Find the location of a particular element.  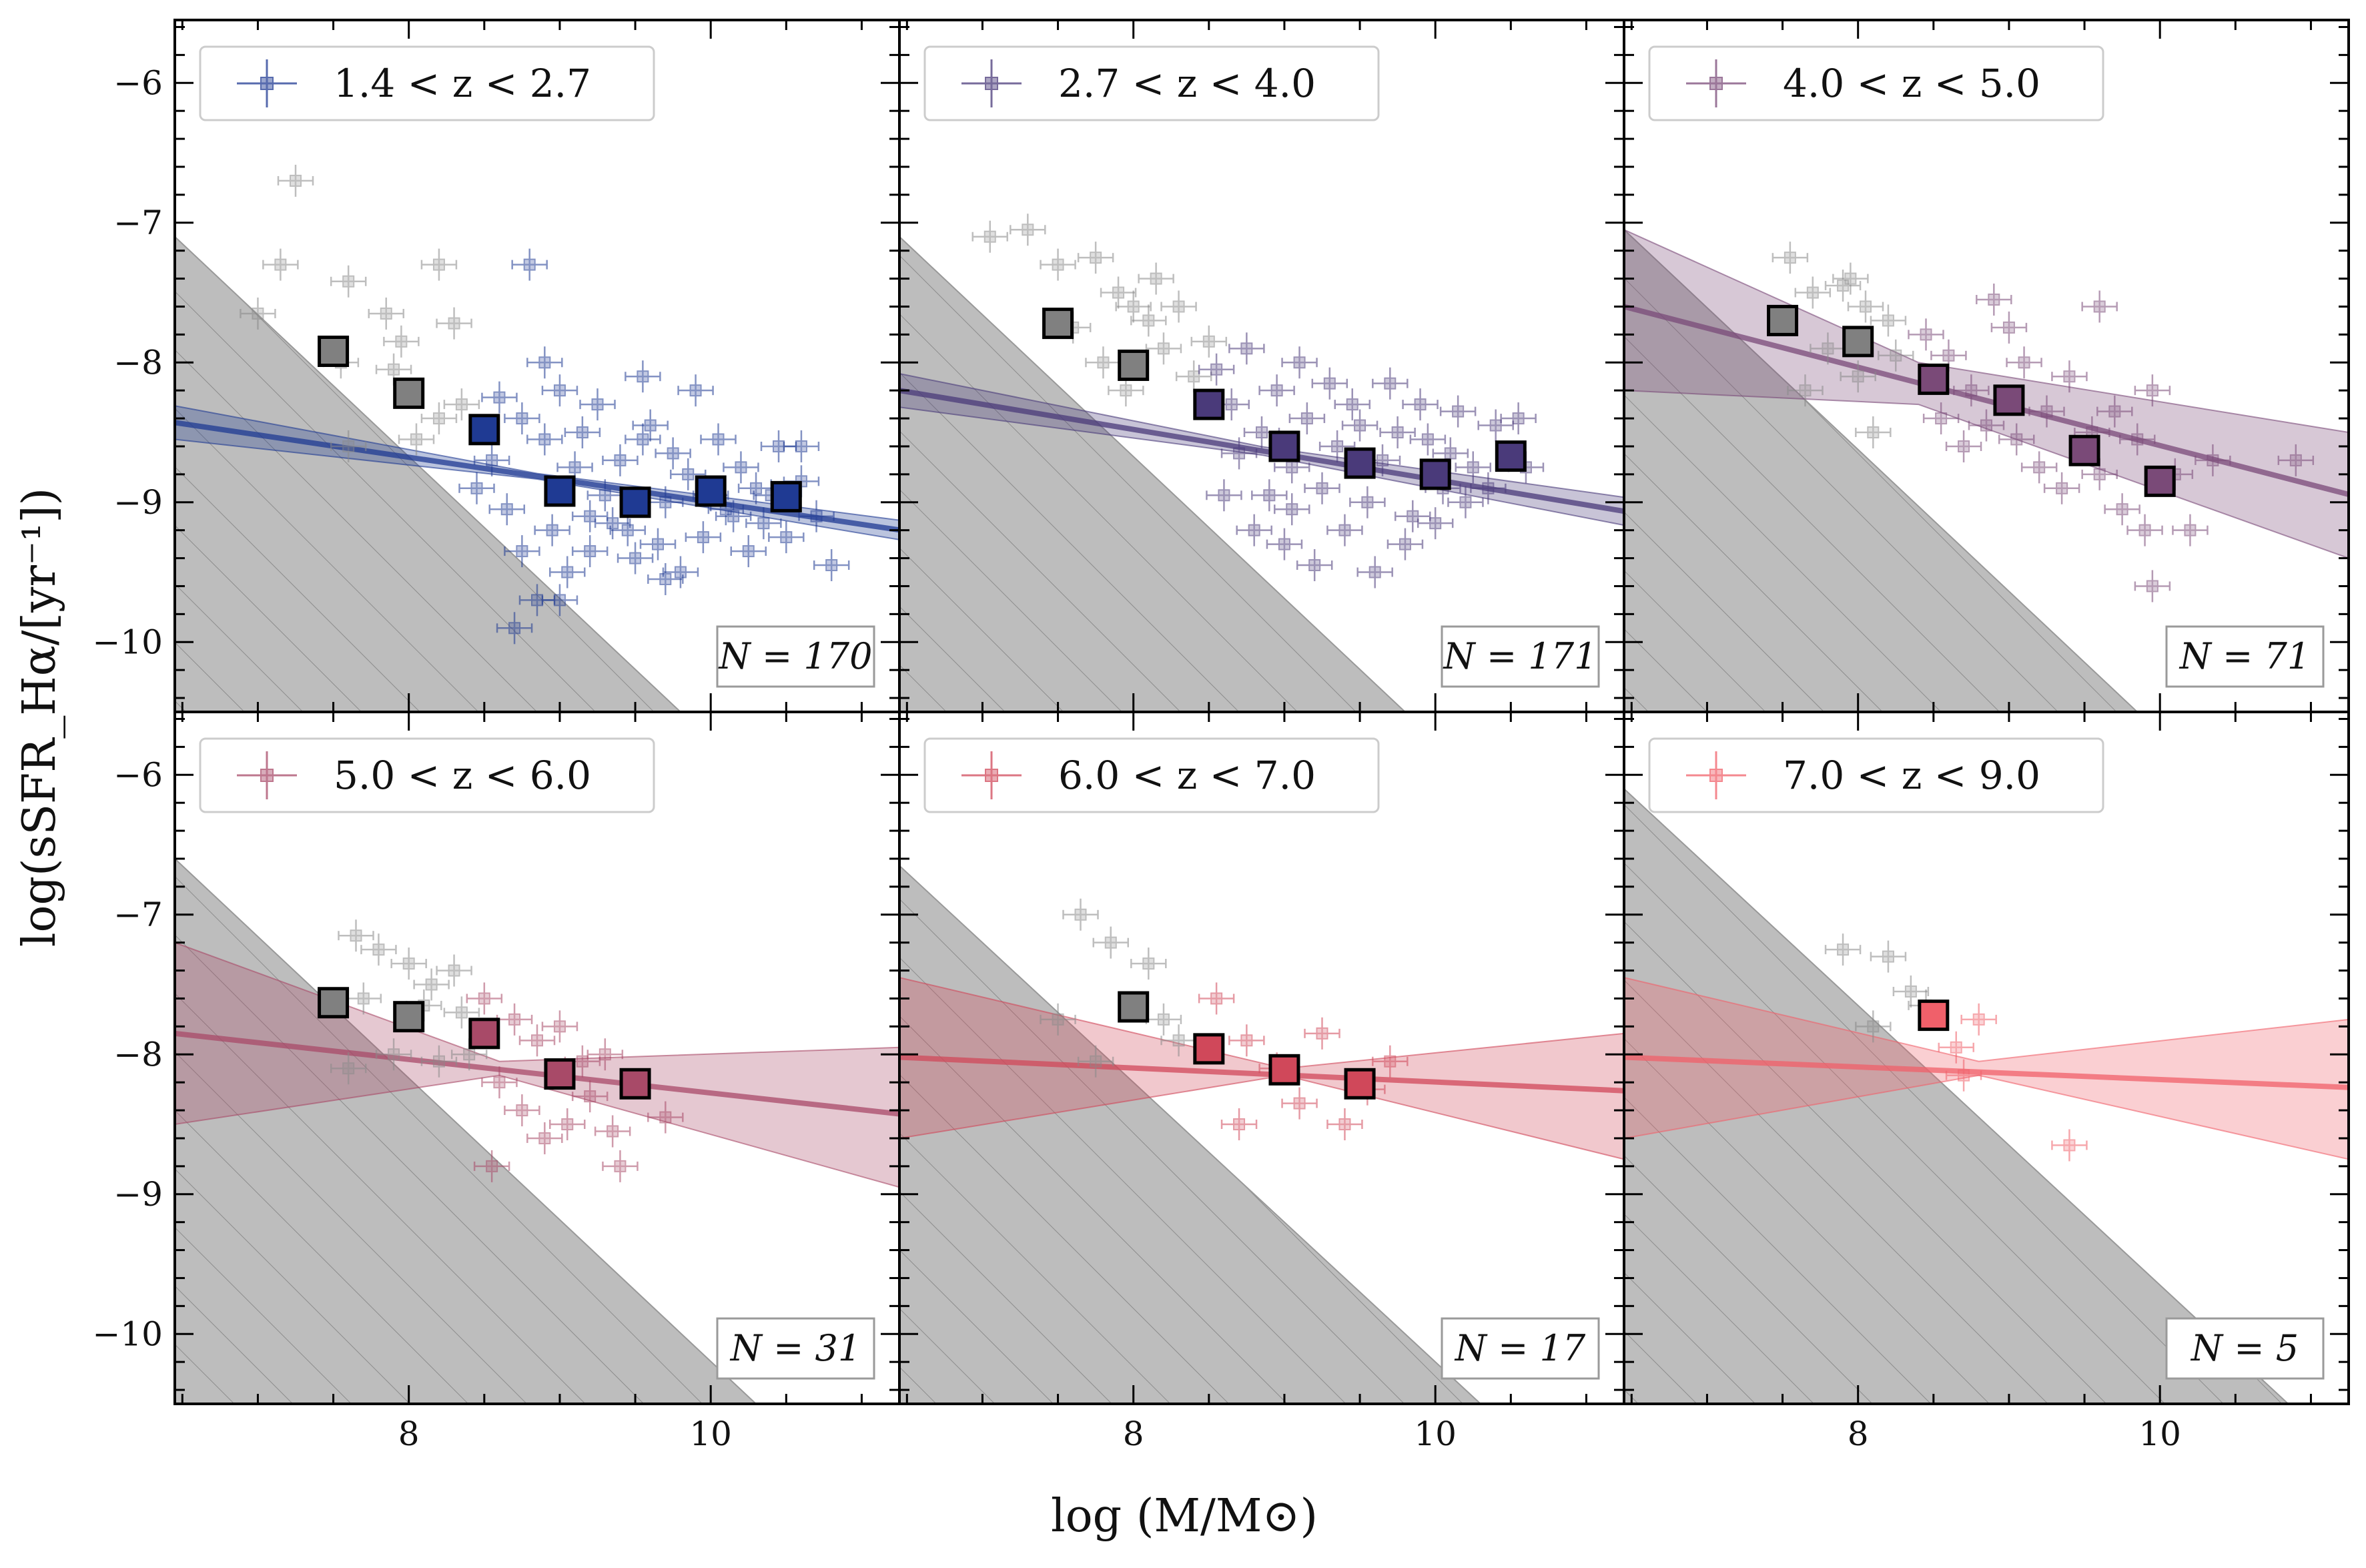

y-tick-label: −8 is located at coordinates (138, 1054).